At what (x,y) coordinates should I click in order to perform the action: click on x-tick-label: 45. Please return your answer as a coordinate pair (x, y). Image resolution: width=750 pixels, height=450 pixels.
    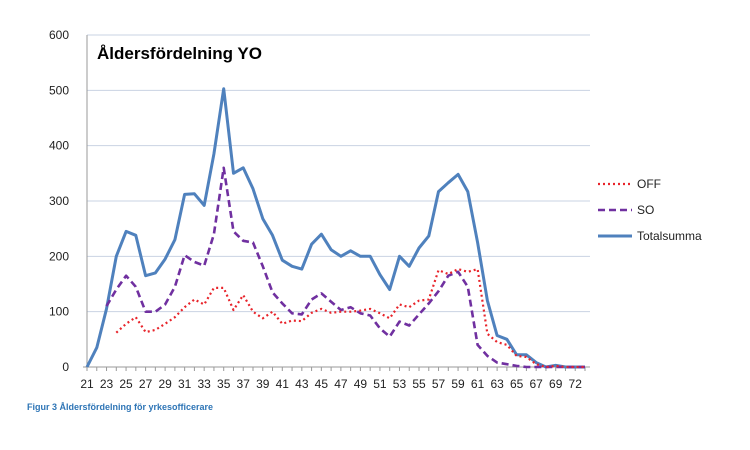
    Looking at the image, I should click on (322, 384).